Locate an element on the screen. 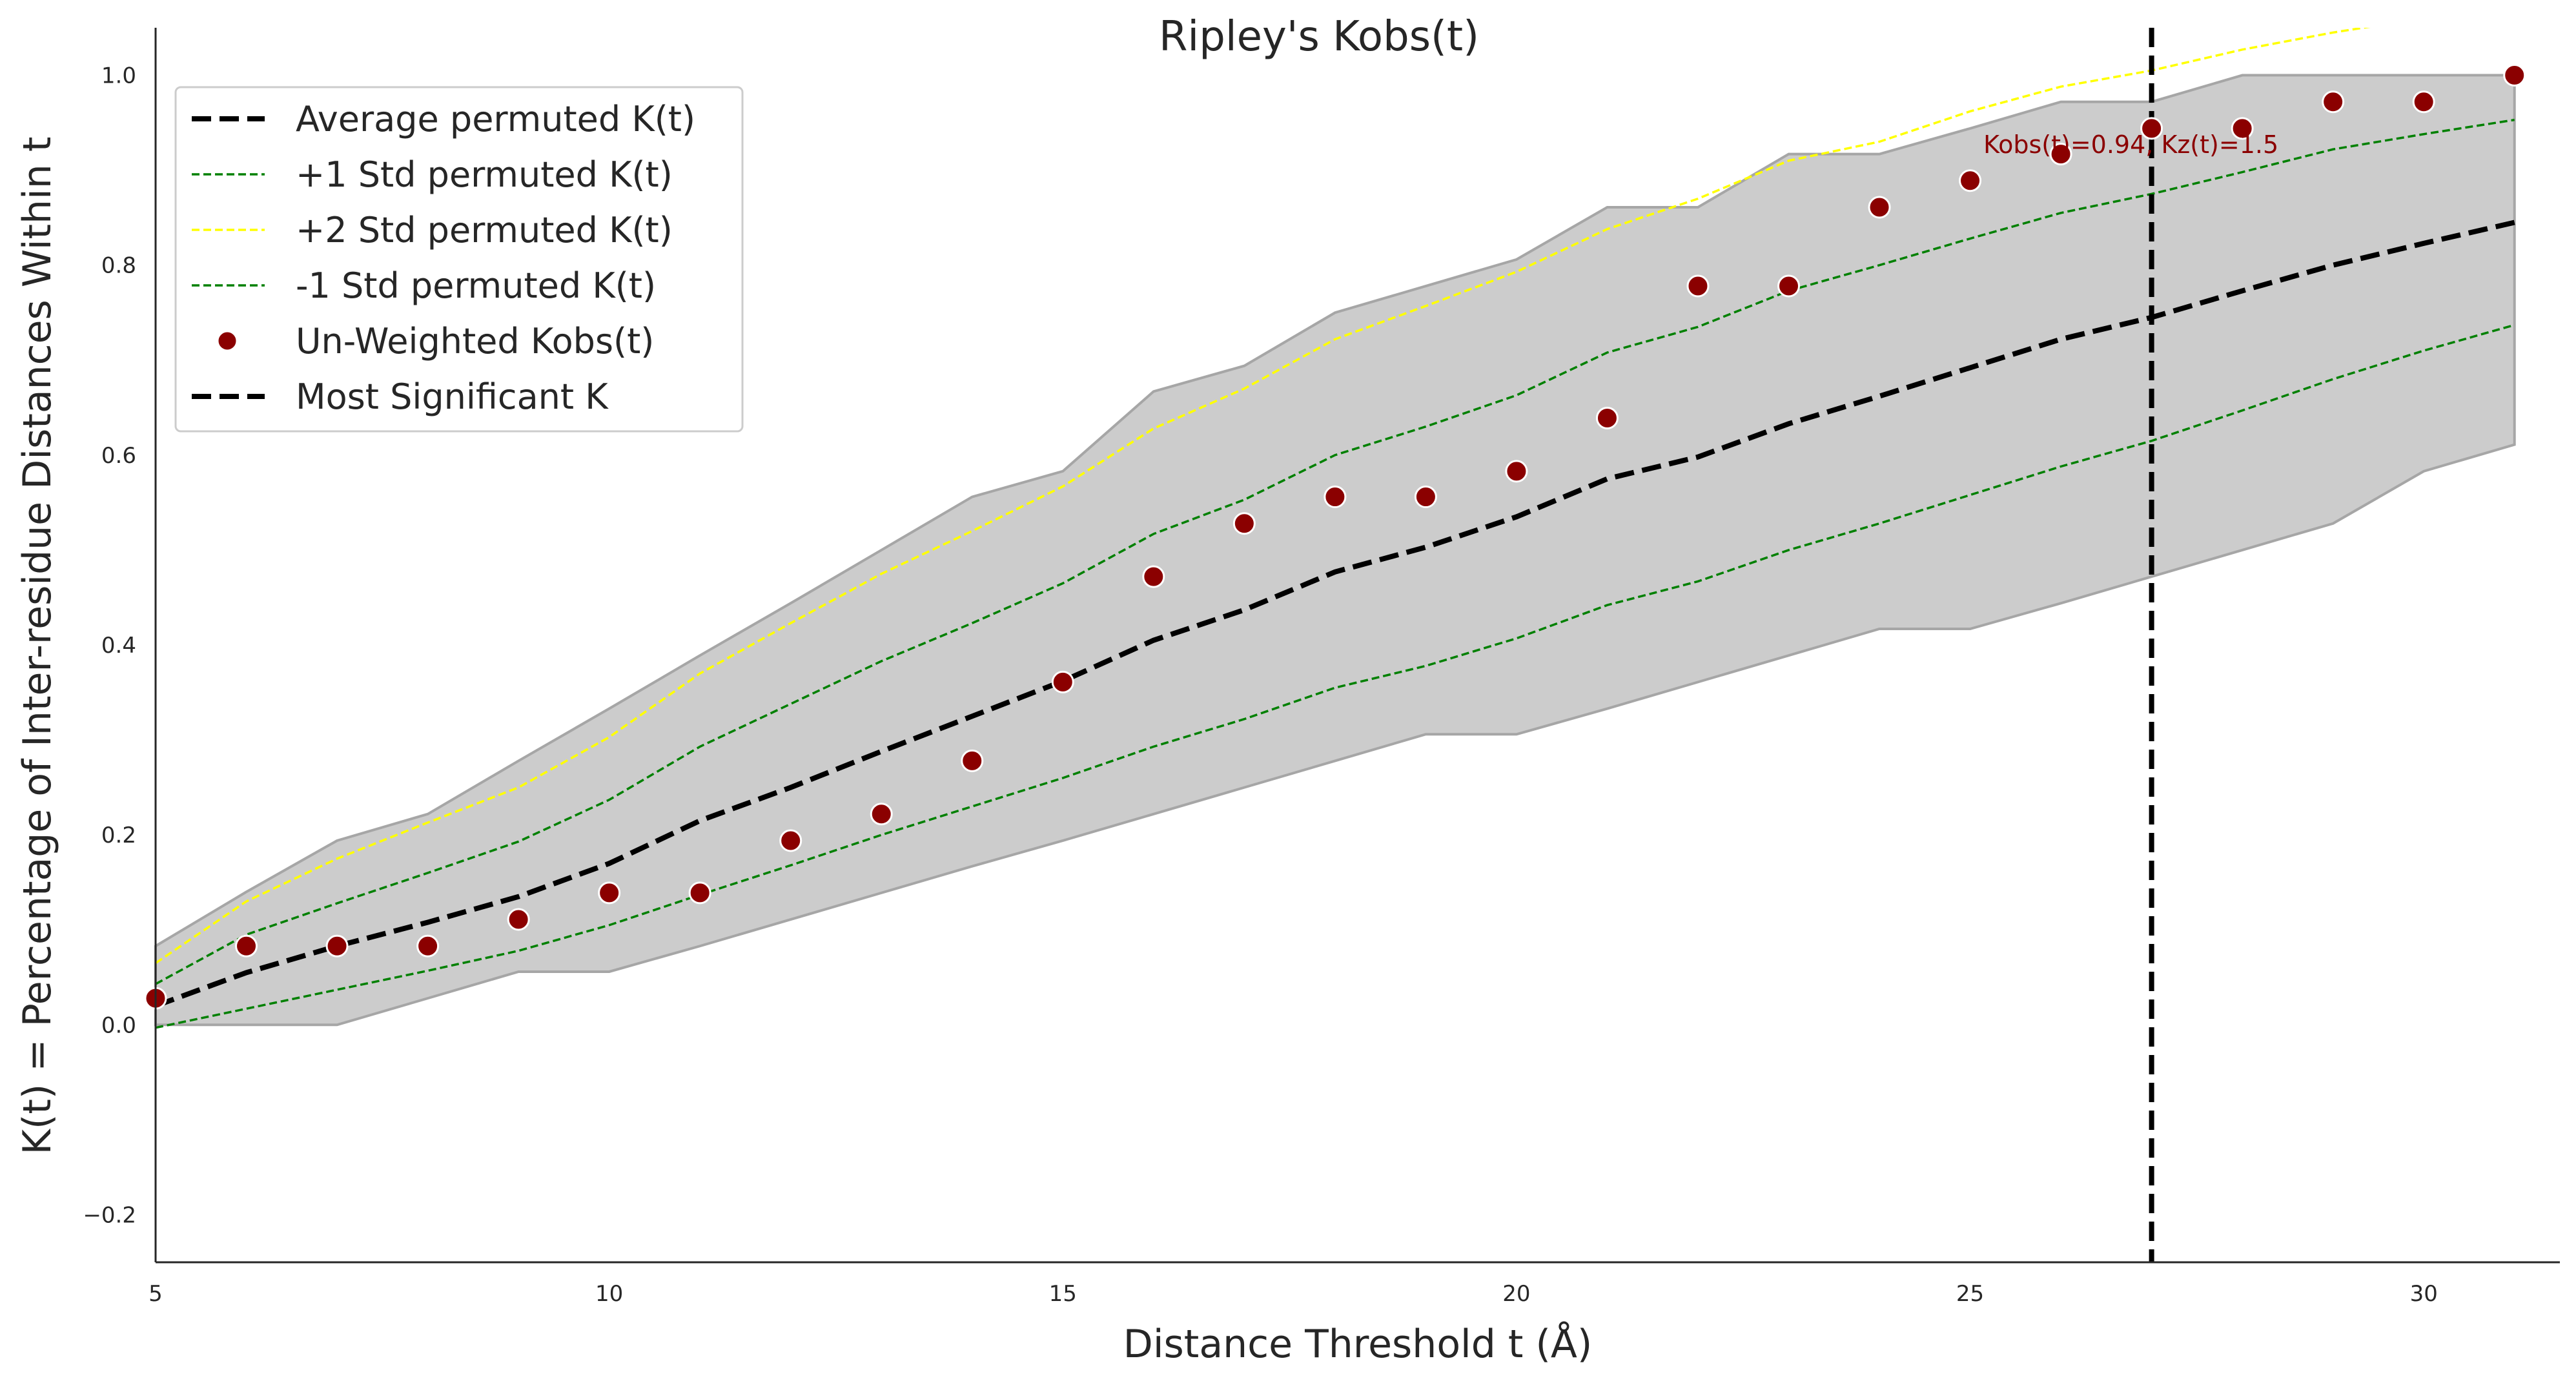 Image resolution: width=2576 pixels, height=1383 pixels. legend-item: +2 Std permuted K(t) is located at coordinates (433, 230).